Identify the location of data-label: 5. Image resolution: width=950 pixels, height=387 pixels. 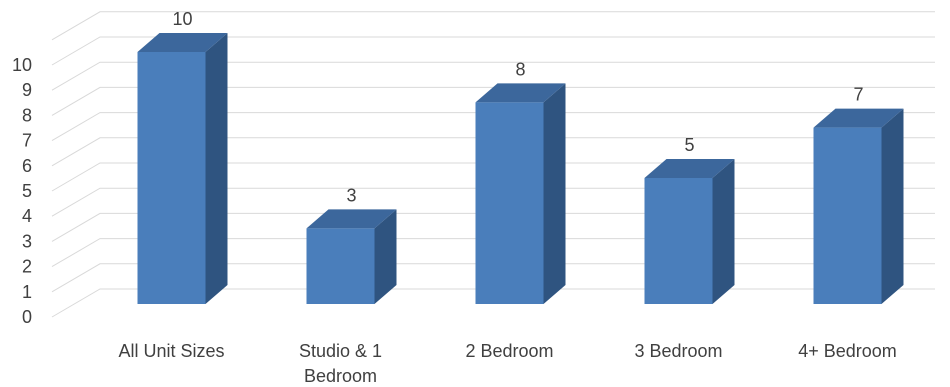
(689, 145).